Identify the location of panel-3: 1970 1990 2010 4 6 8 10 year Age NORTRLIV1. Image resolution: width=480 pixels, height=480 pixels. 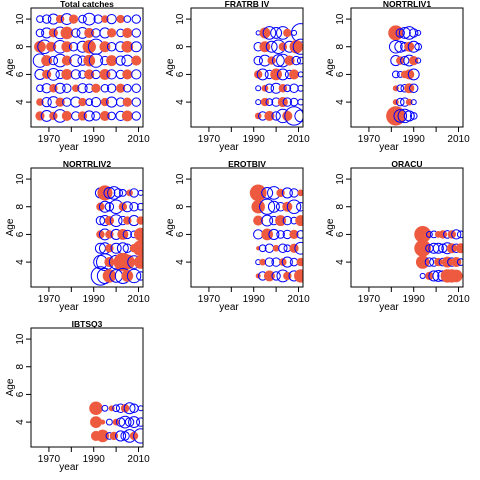
(397, 76).